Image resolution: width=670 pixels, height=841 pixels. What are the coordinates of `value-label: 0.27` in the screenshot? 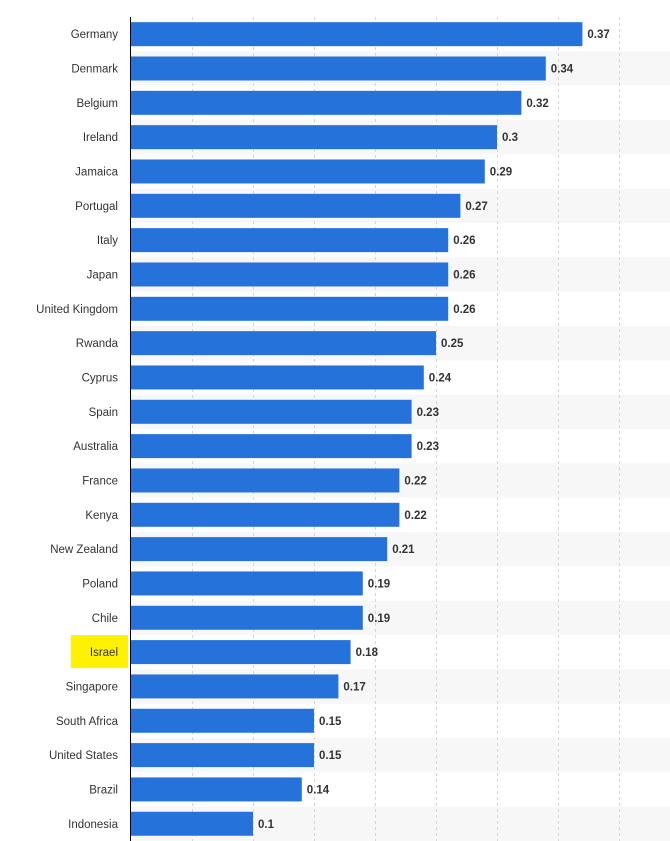 It's located at (476, 207).